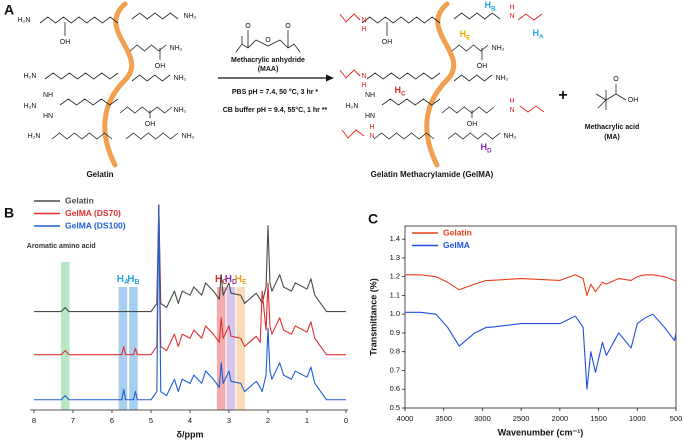  I want to click on x-tick-label: 1, so click(307, 420).